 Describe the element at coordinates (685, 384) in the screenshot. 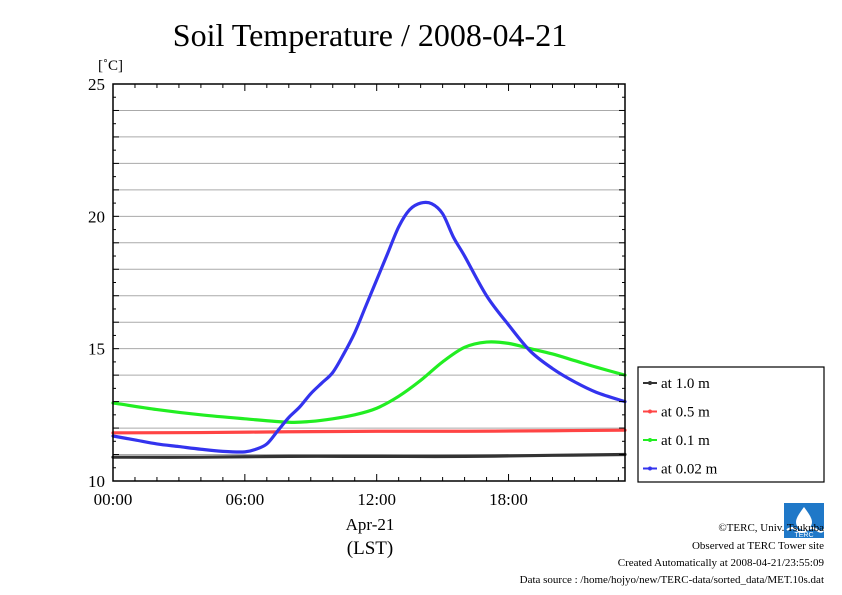

I see `legend-label: at 1.0 m` at that location.